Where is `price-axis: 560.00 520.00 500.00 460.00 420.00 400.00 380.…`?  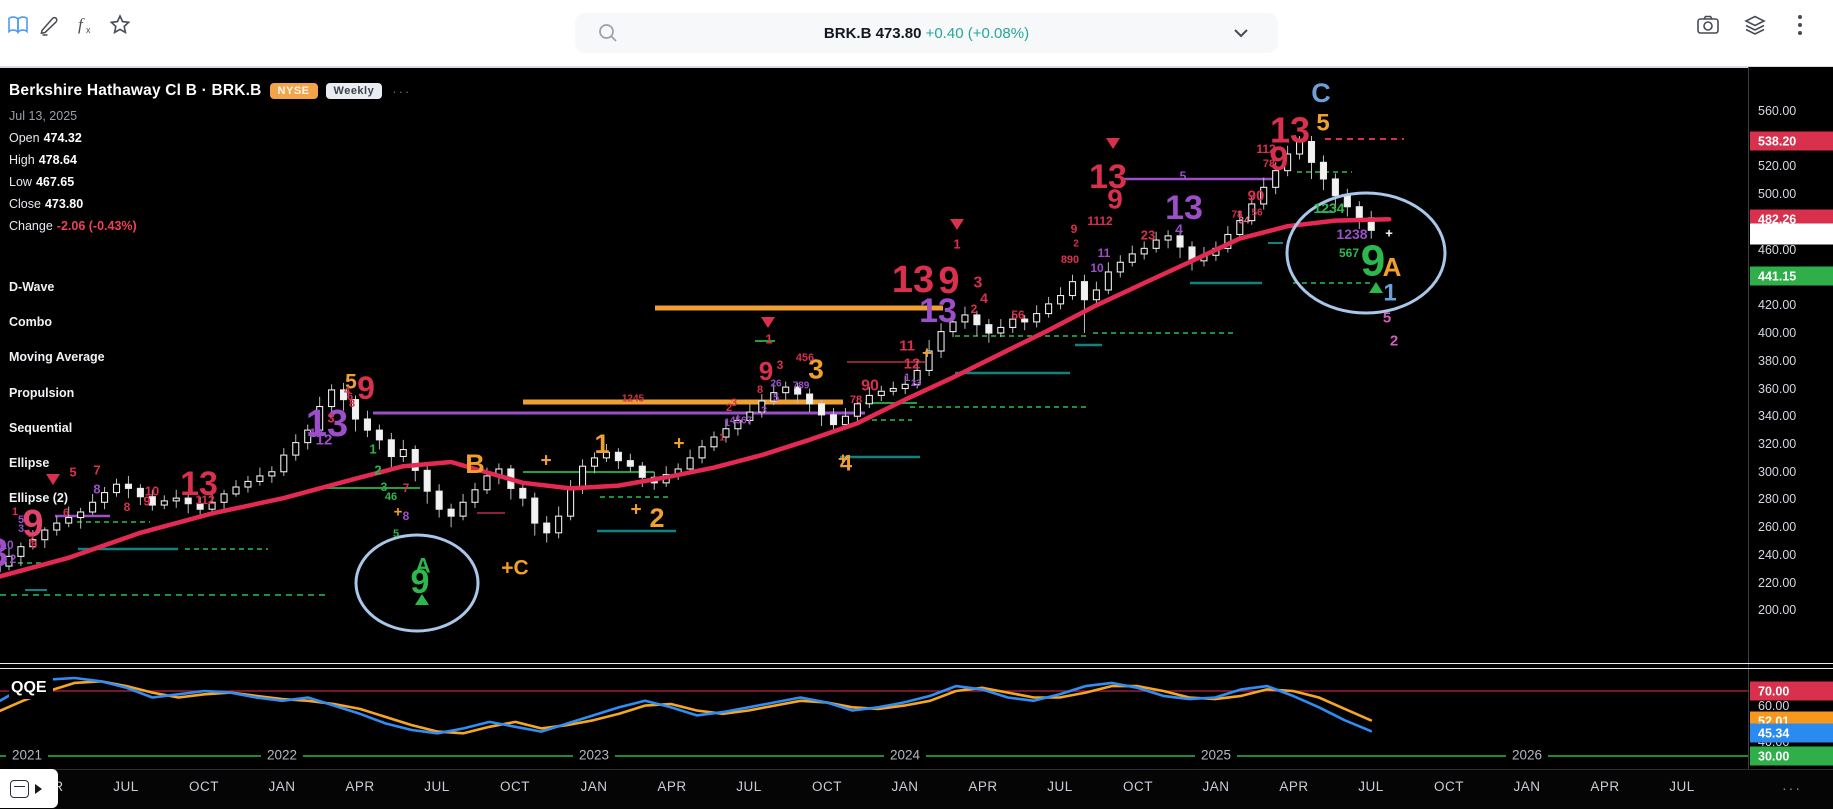 price-axis: 560.00 520.00 500.00 460.00 420.00 400.00 380.… is located at coordinates (1790, 418).